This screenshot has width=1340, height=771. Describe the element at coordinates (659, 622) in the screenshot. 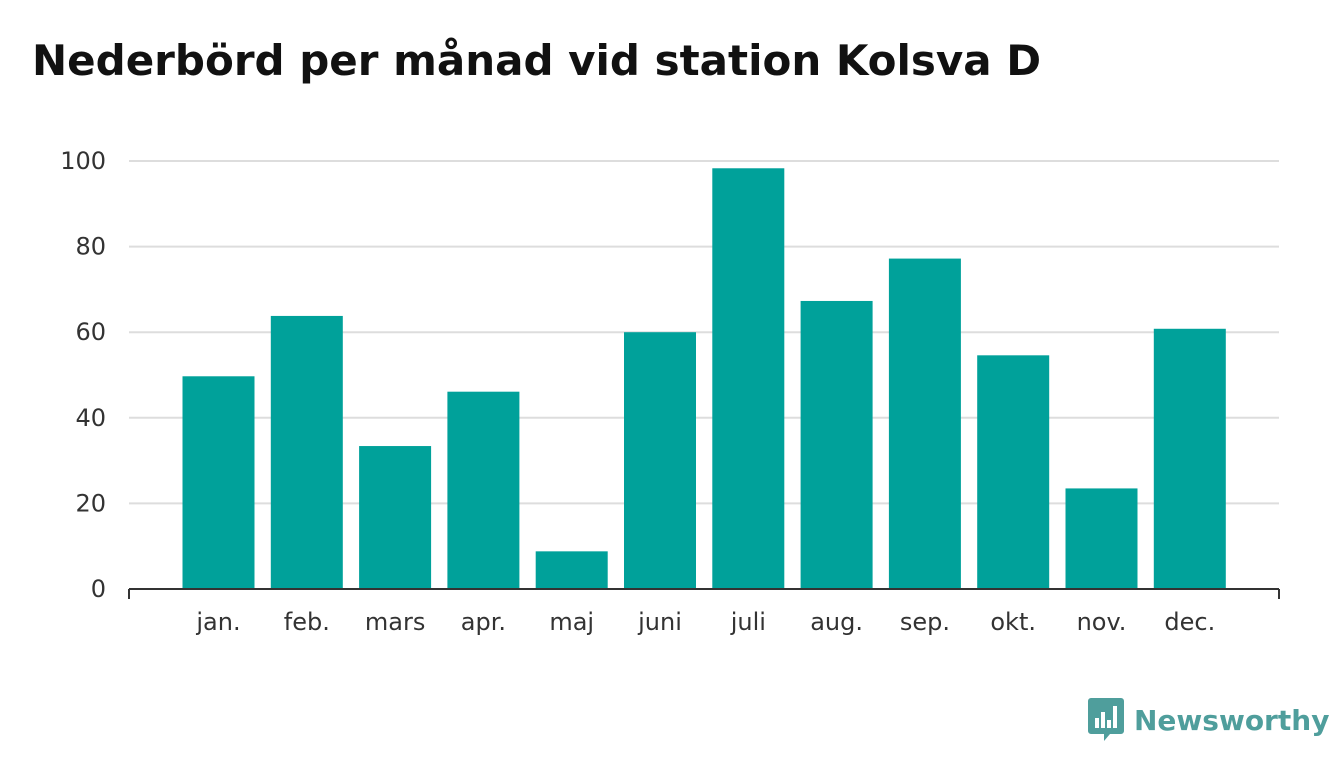

I see `x-tick-label: juni` at that location.